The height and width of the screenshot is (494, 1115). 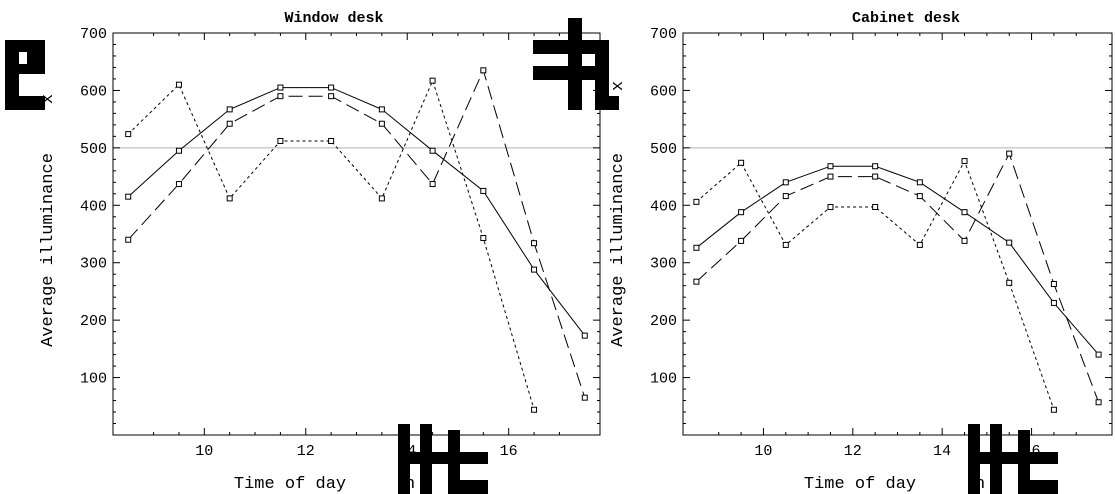 I want to click on series-line-solid, so click(x=897, y=260).